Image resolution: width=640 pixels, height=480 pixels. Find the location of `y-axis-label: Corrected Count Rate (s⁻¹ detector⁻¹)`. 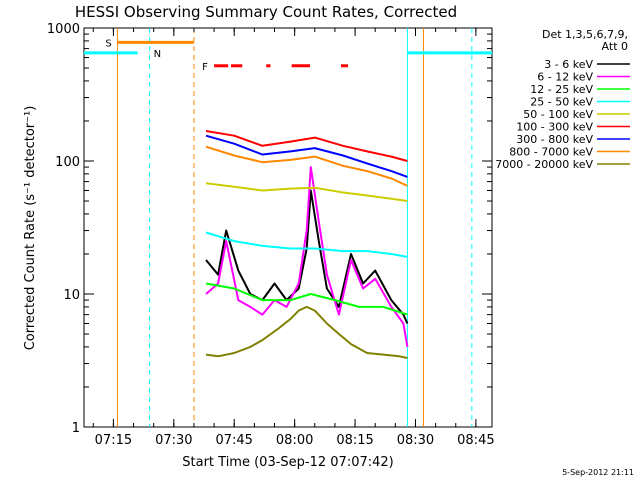

y-axis-label: Corrected Count Rate (s⁻¹ detector⁻¹) is located at coordinates (30, 228).